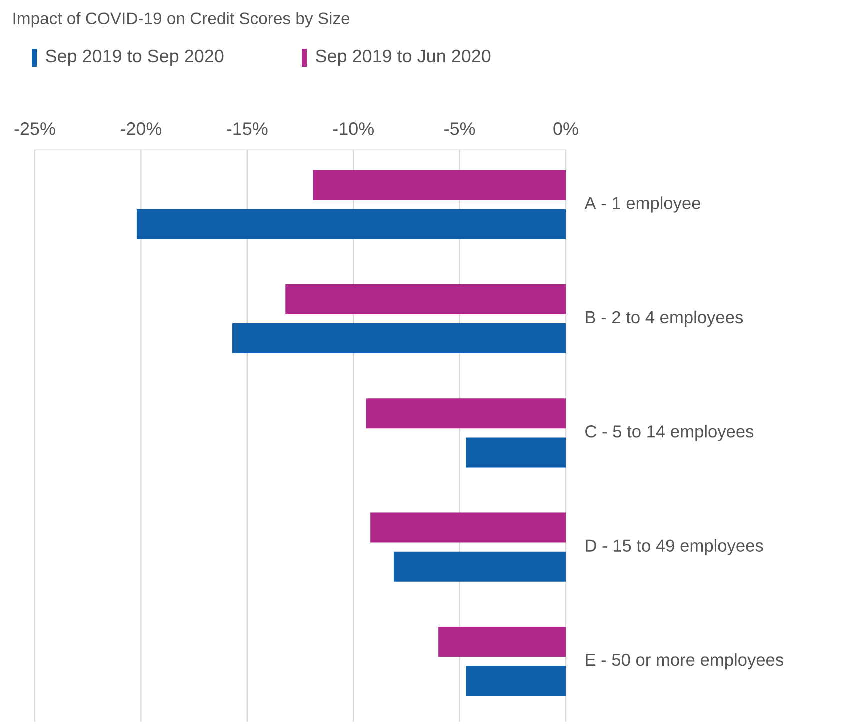 The height and width of the screenshot is (726, 843). Describe the element at coordinates (403, 58) in the screenshot. I see `legend-label: Sep 2019 to Jun 2020` at that location.